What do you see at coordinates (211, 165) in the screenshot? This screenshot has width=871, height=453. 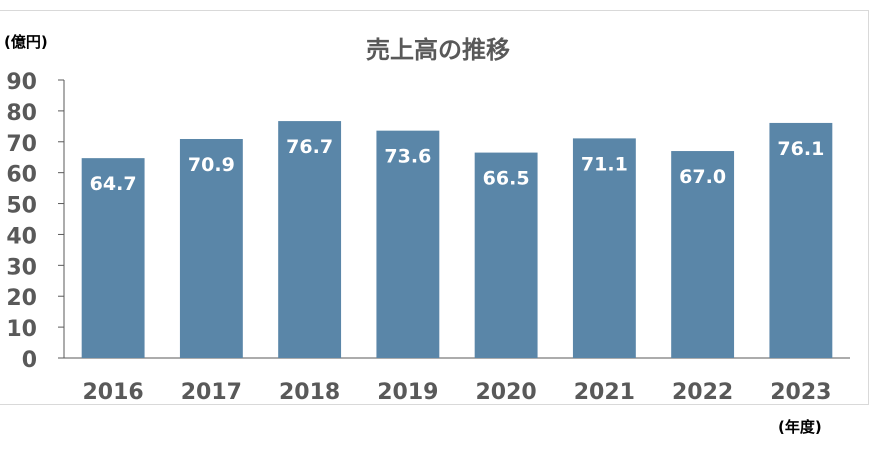 I see `bar-value-label: 70.9` at bounding box center [211, 165].